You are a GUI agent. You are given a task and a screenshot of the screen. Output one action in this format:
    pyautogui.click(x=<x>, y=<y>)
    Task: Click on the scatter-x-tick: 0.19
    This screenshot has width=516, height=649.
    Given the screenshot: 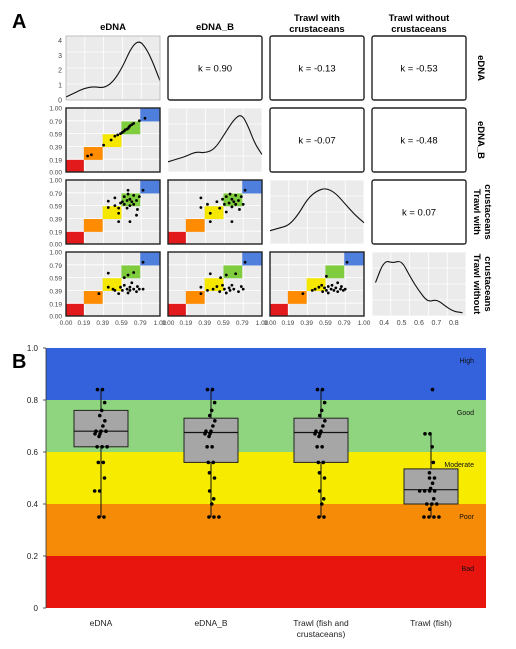 What is the action you would take?
    pyautogui.click(x=288, y=323)
    